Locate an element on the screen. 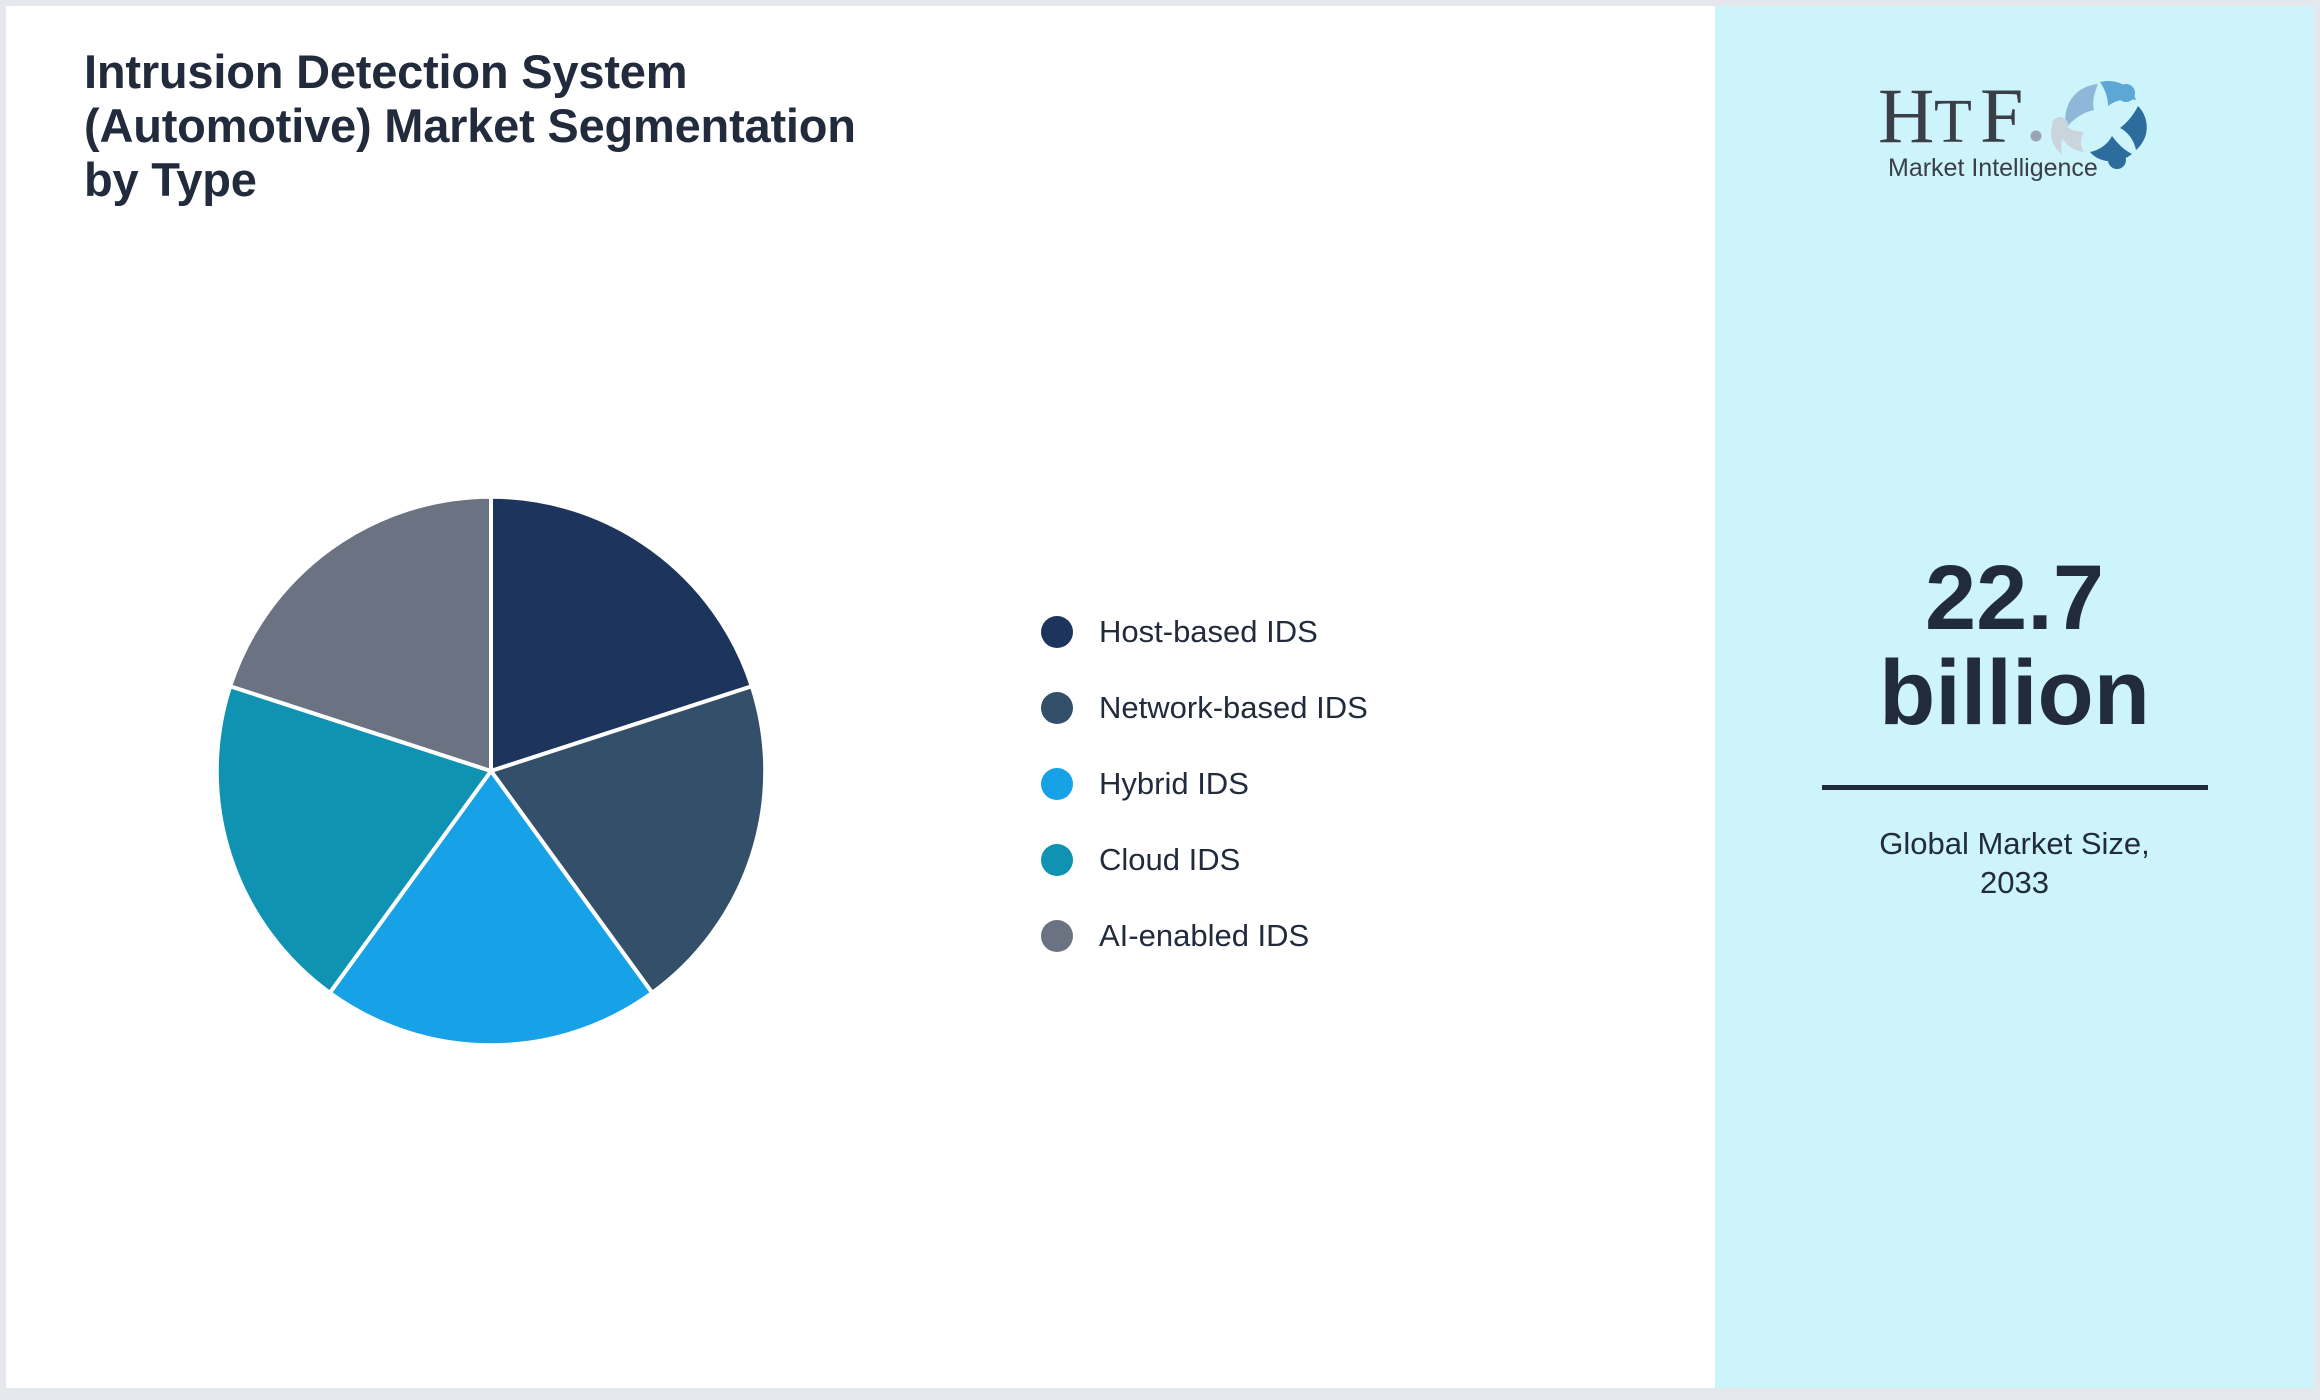 Image resolution: width=2320 pixels, height=1400 pixels. legend-item-label: Network-based IDS is located at coordinates (1233, 707).